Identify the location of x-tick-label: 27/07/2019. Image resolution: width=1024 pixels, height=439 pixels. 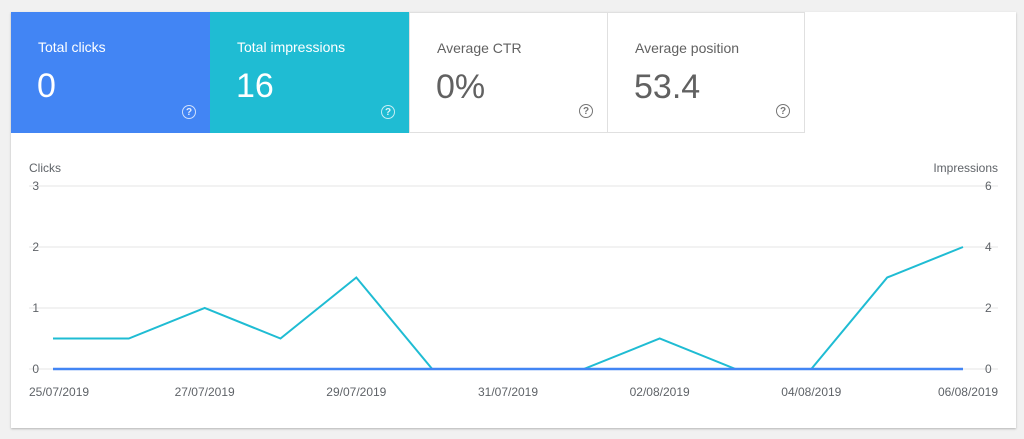
(205, 392).